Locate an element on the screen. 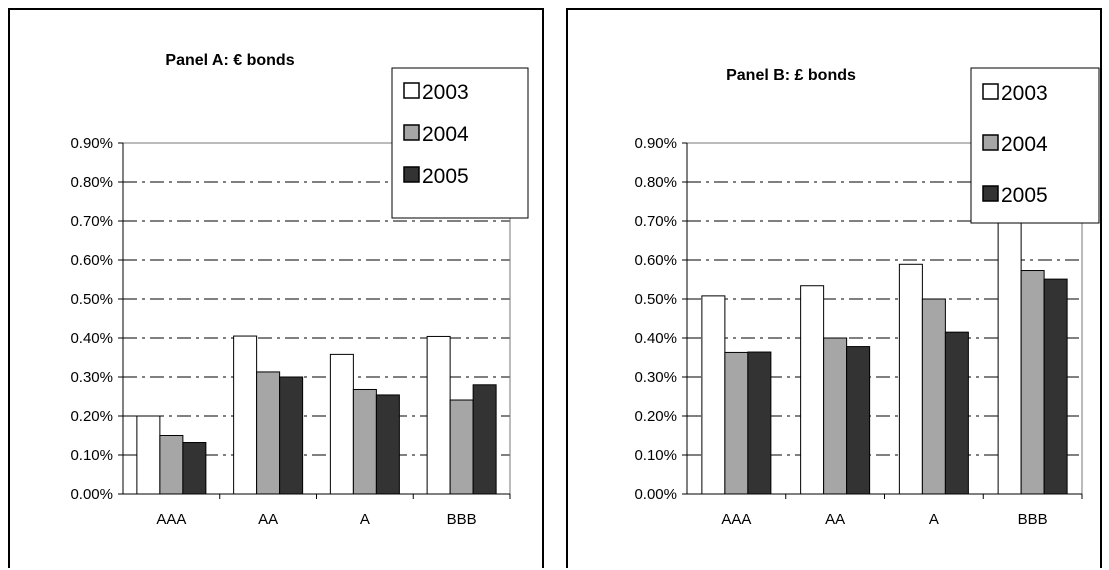 The height and width of the screenshot is (570, 1109). chart-title: Panel B: £ bonds is located at coordinates (791, 75).